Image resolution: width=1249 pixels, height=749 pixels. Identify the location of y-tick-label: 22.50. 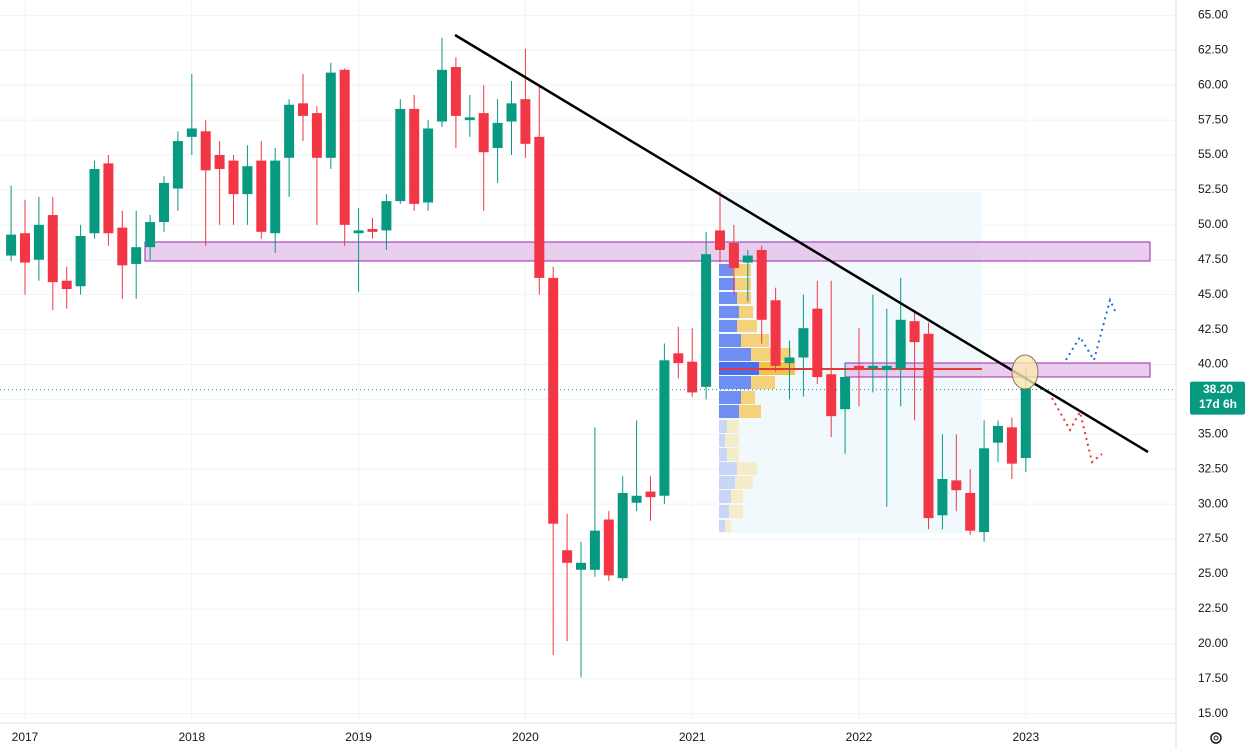
(1213, 608).